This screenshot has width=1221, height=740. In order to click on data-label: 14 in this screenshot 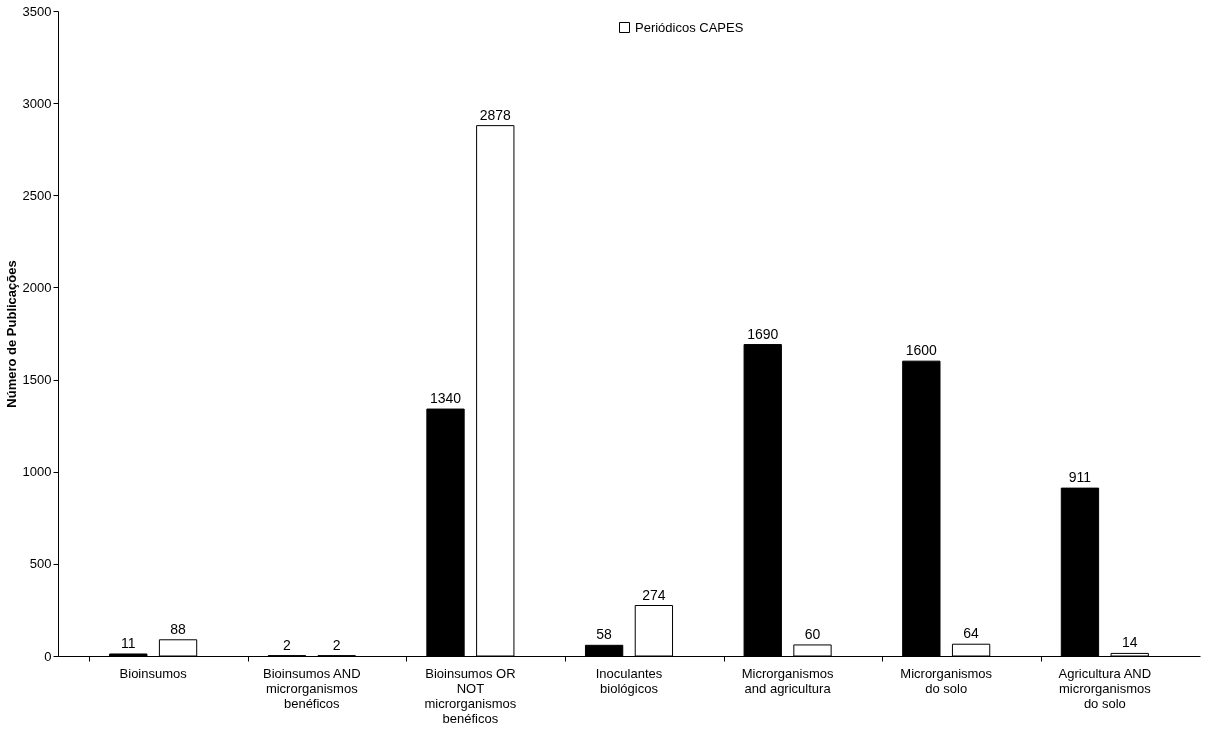, I will do `click(1129, 642)`.